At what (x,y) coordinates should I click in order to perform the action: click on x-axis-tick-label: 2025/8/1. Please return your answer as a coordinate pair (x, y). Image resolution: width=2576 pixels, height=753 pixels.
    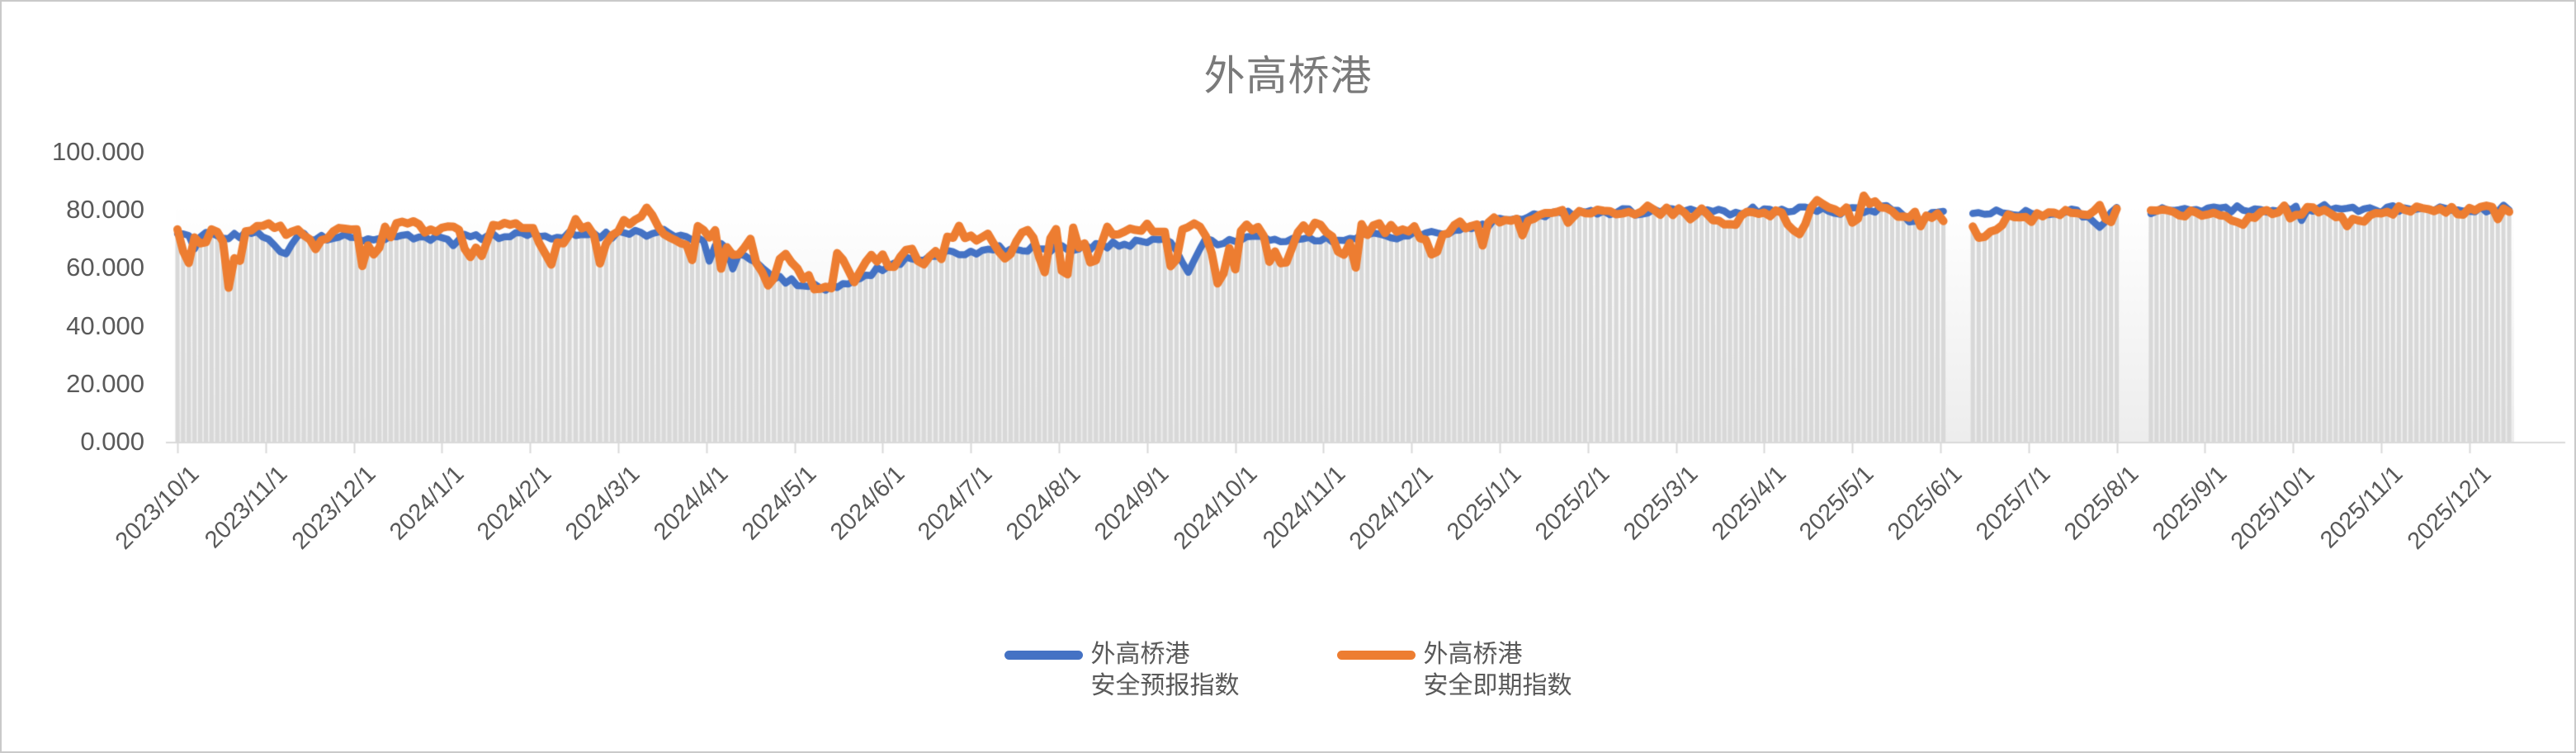
    Looking at the image, I should click on (2101, 503).